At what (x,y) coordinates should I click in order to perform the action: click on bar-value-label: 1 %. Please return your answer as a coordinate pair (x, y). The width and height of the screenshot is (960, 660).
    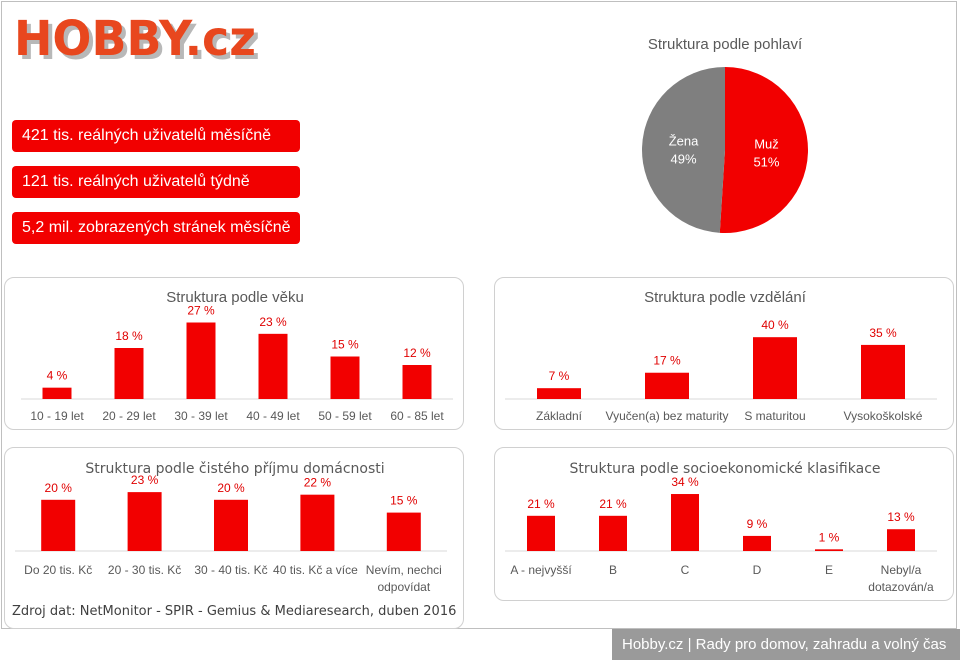
    Looking at the image, I should click on (829, 537).